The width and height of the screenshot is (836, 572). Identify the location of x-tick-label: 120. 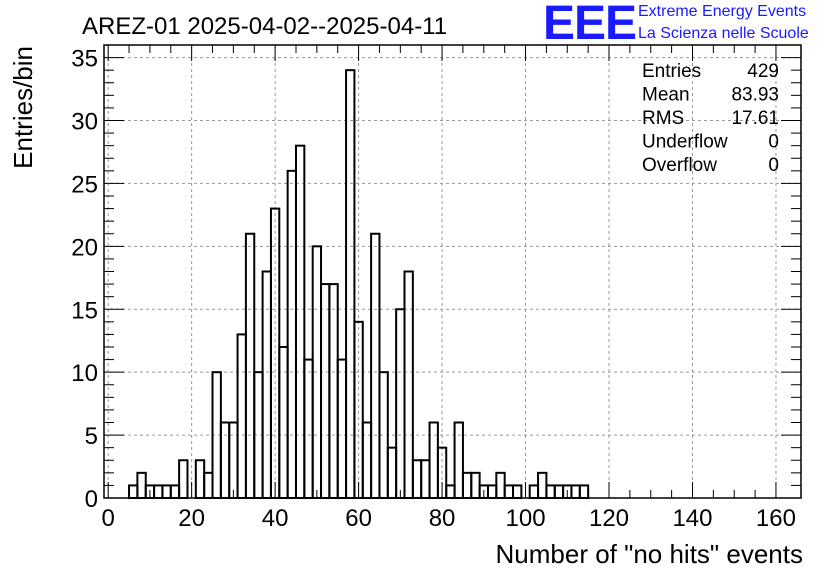
(609, 518).